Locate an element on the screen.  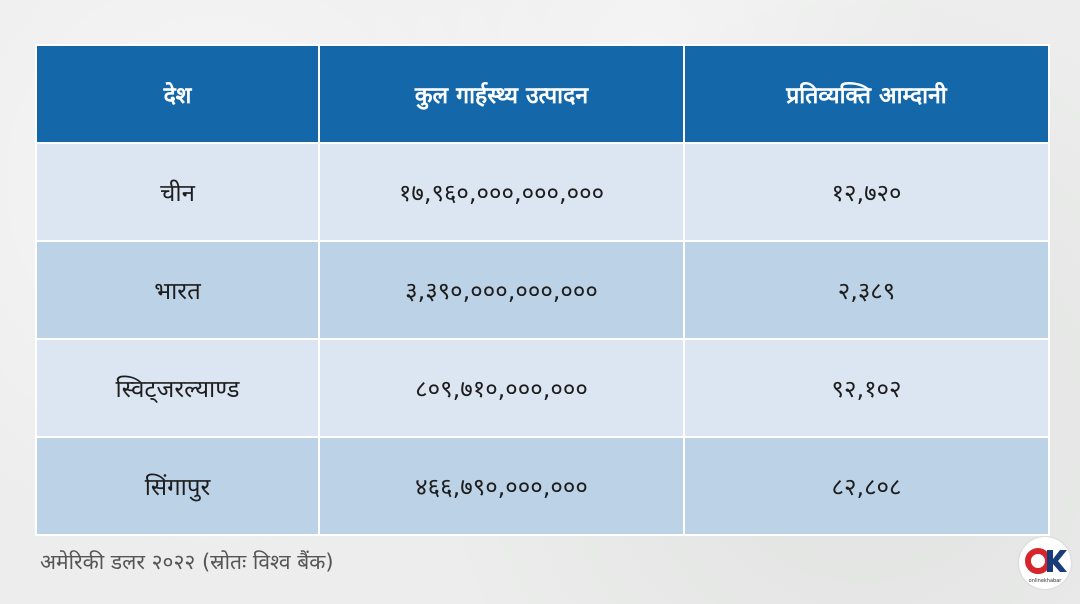
cell-gdp: ४६६,७९०,०००,००० is located at coordinates (501, 486).